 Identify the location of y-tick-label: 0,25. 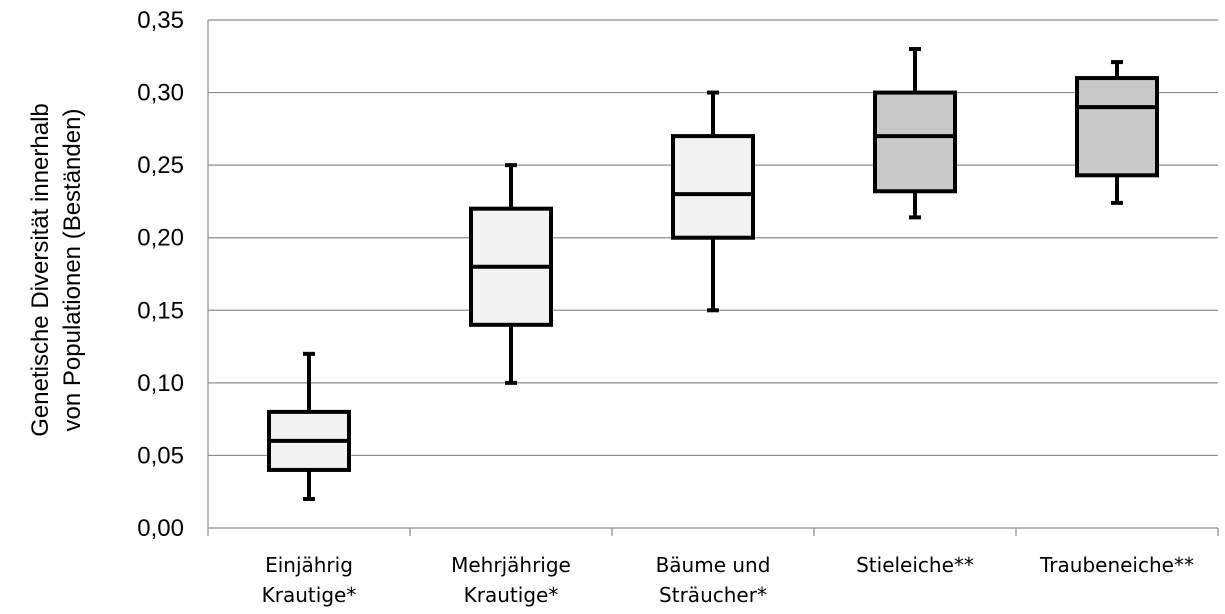
(160, 165).